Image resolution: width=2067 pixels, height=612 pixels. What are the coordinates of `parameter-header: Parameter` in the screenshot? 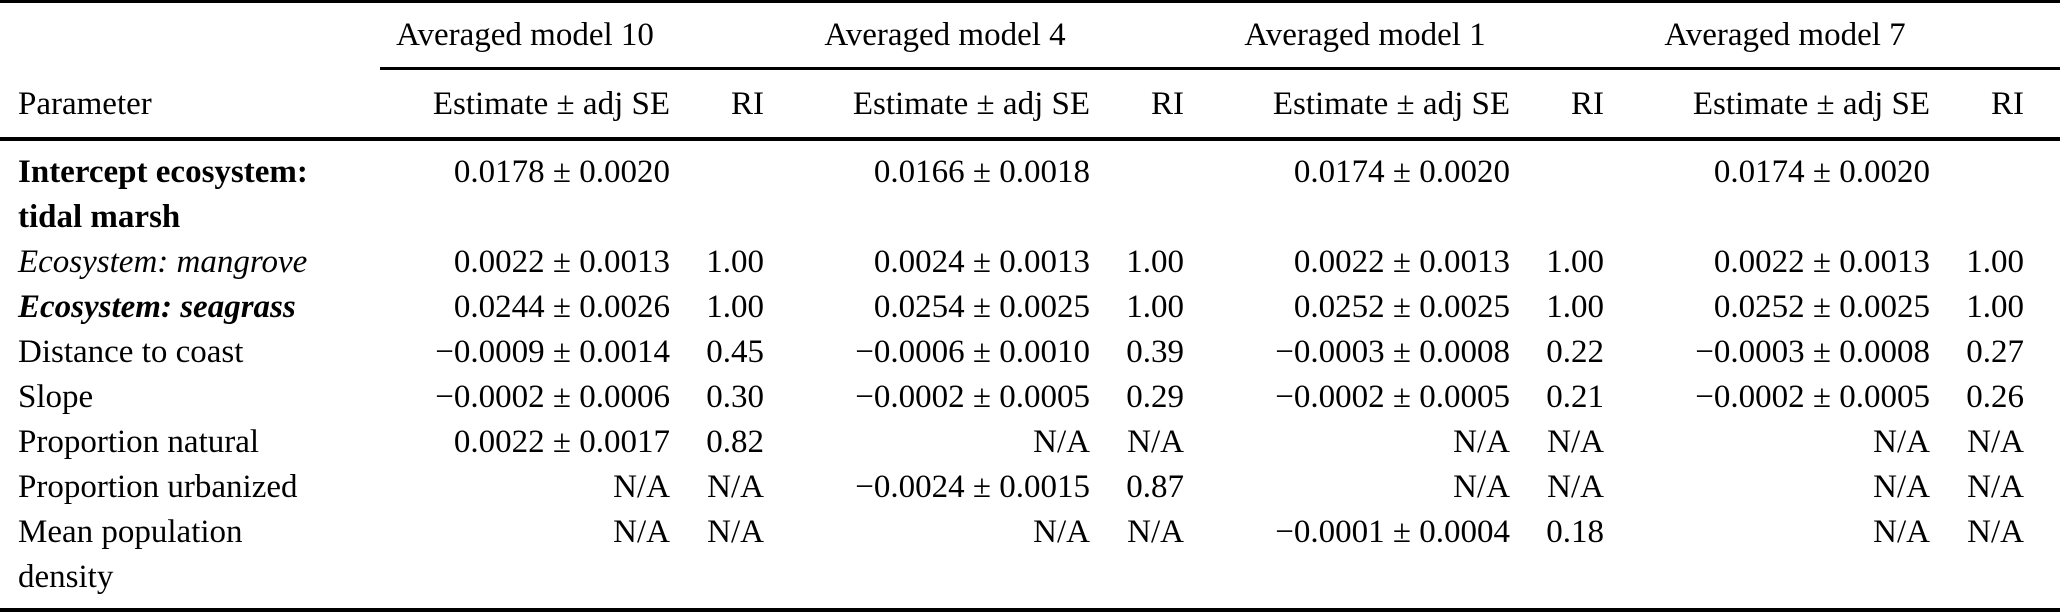 It's located at (190, 104).